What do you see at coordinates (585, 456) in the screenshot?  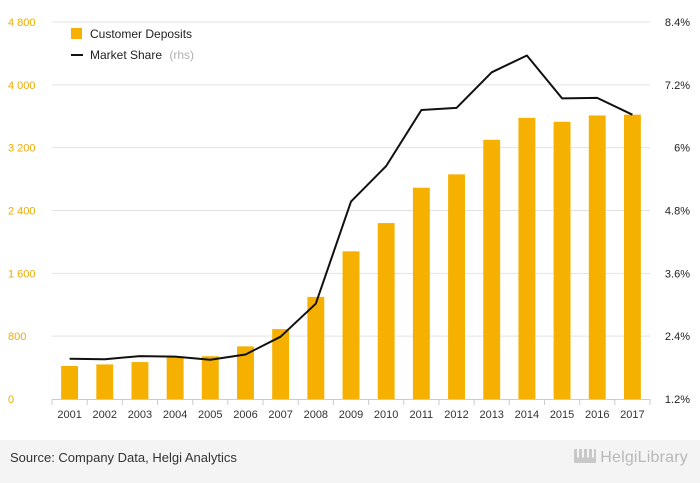 I see `library-icon` at bounding box center [585, 456].